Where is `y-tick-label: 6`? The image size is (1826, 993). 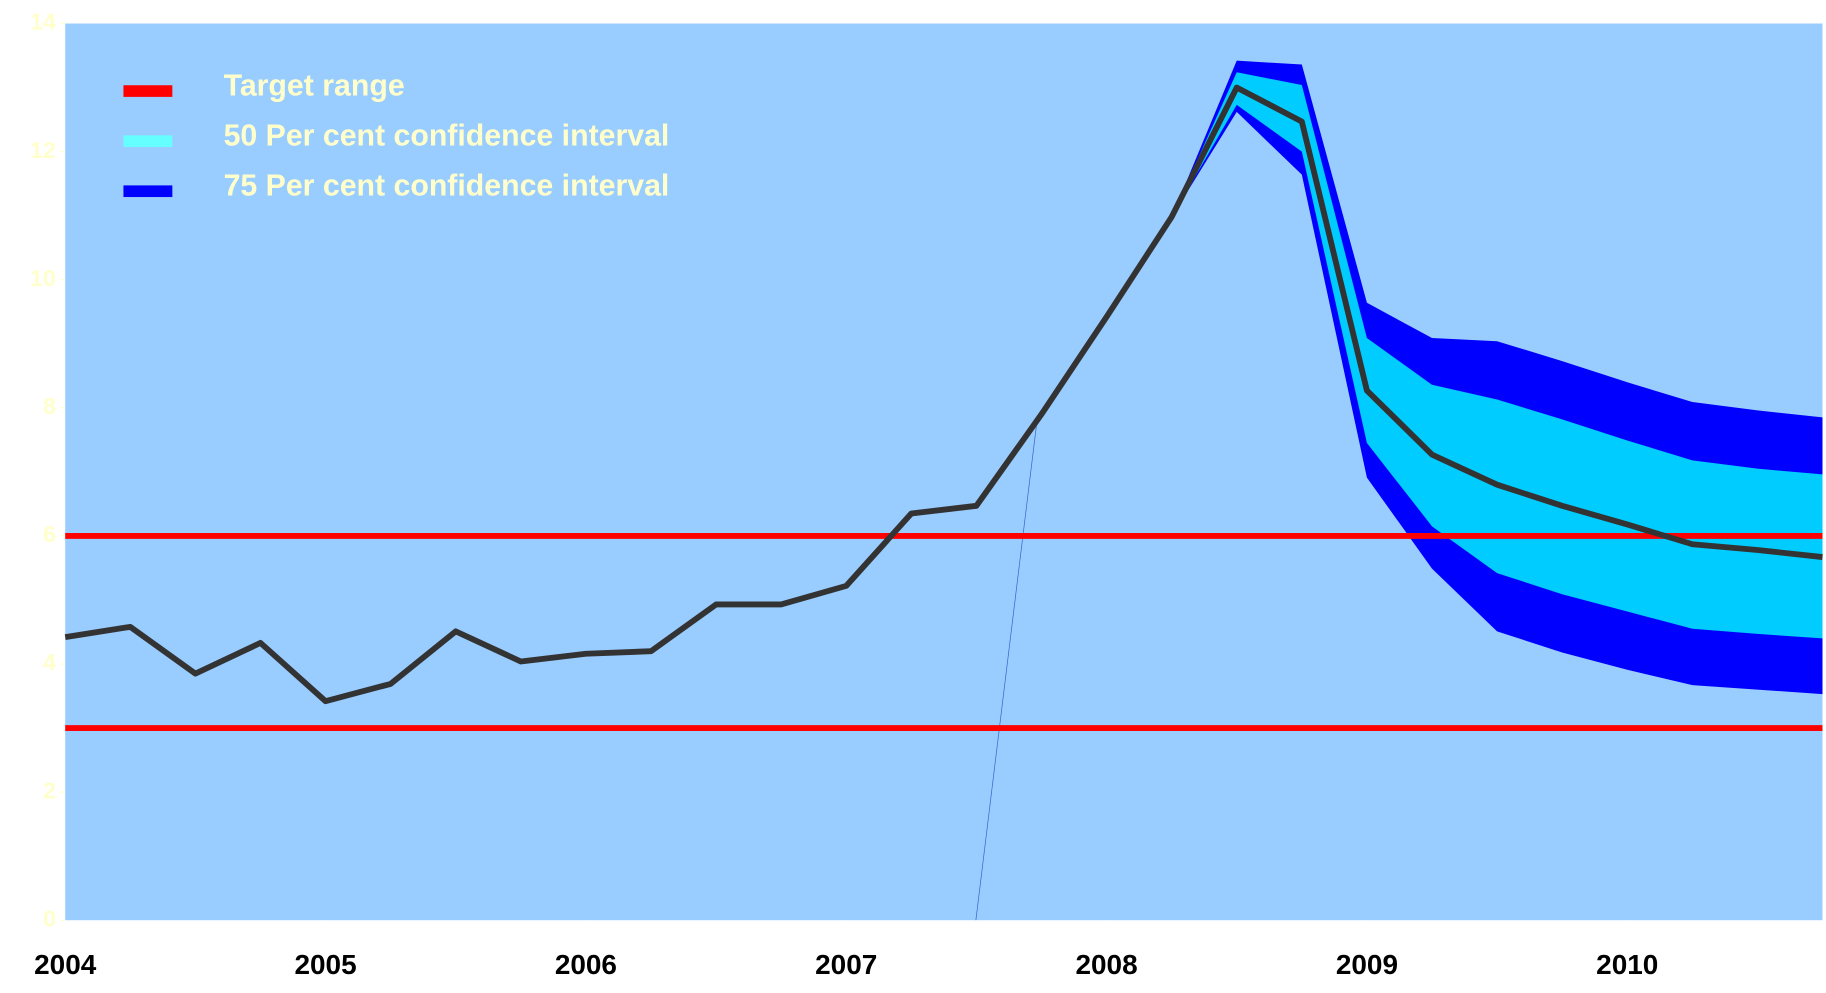
y-tick-label: 6 is located at coordinates (49, 534).